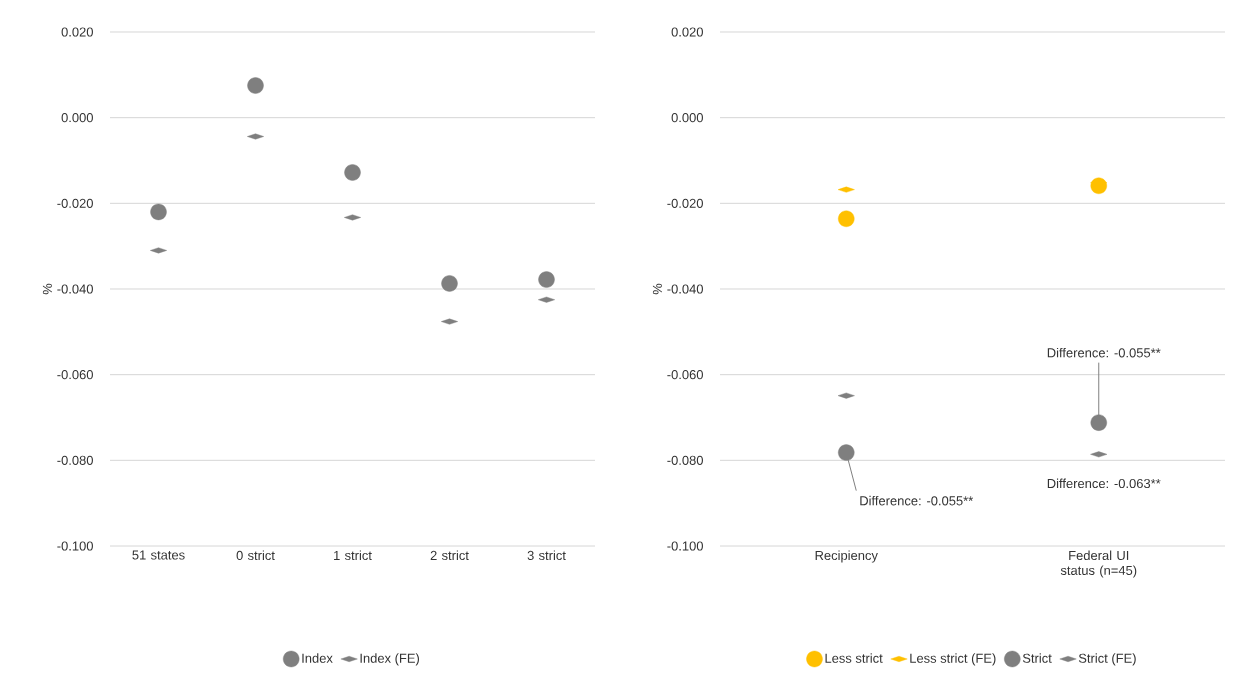  Describe the element at coordinates (1107, 659) in the screenshot. I see `legend-label: Strict (FE)` at that location.